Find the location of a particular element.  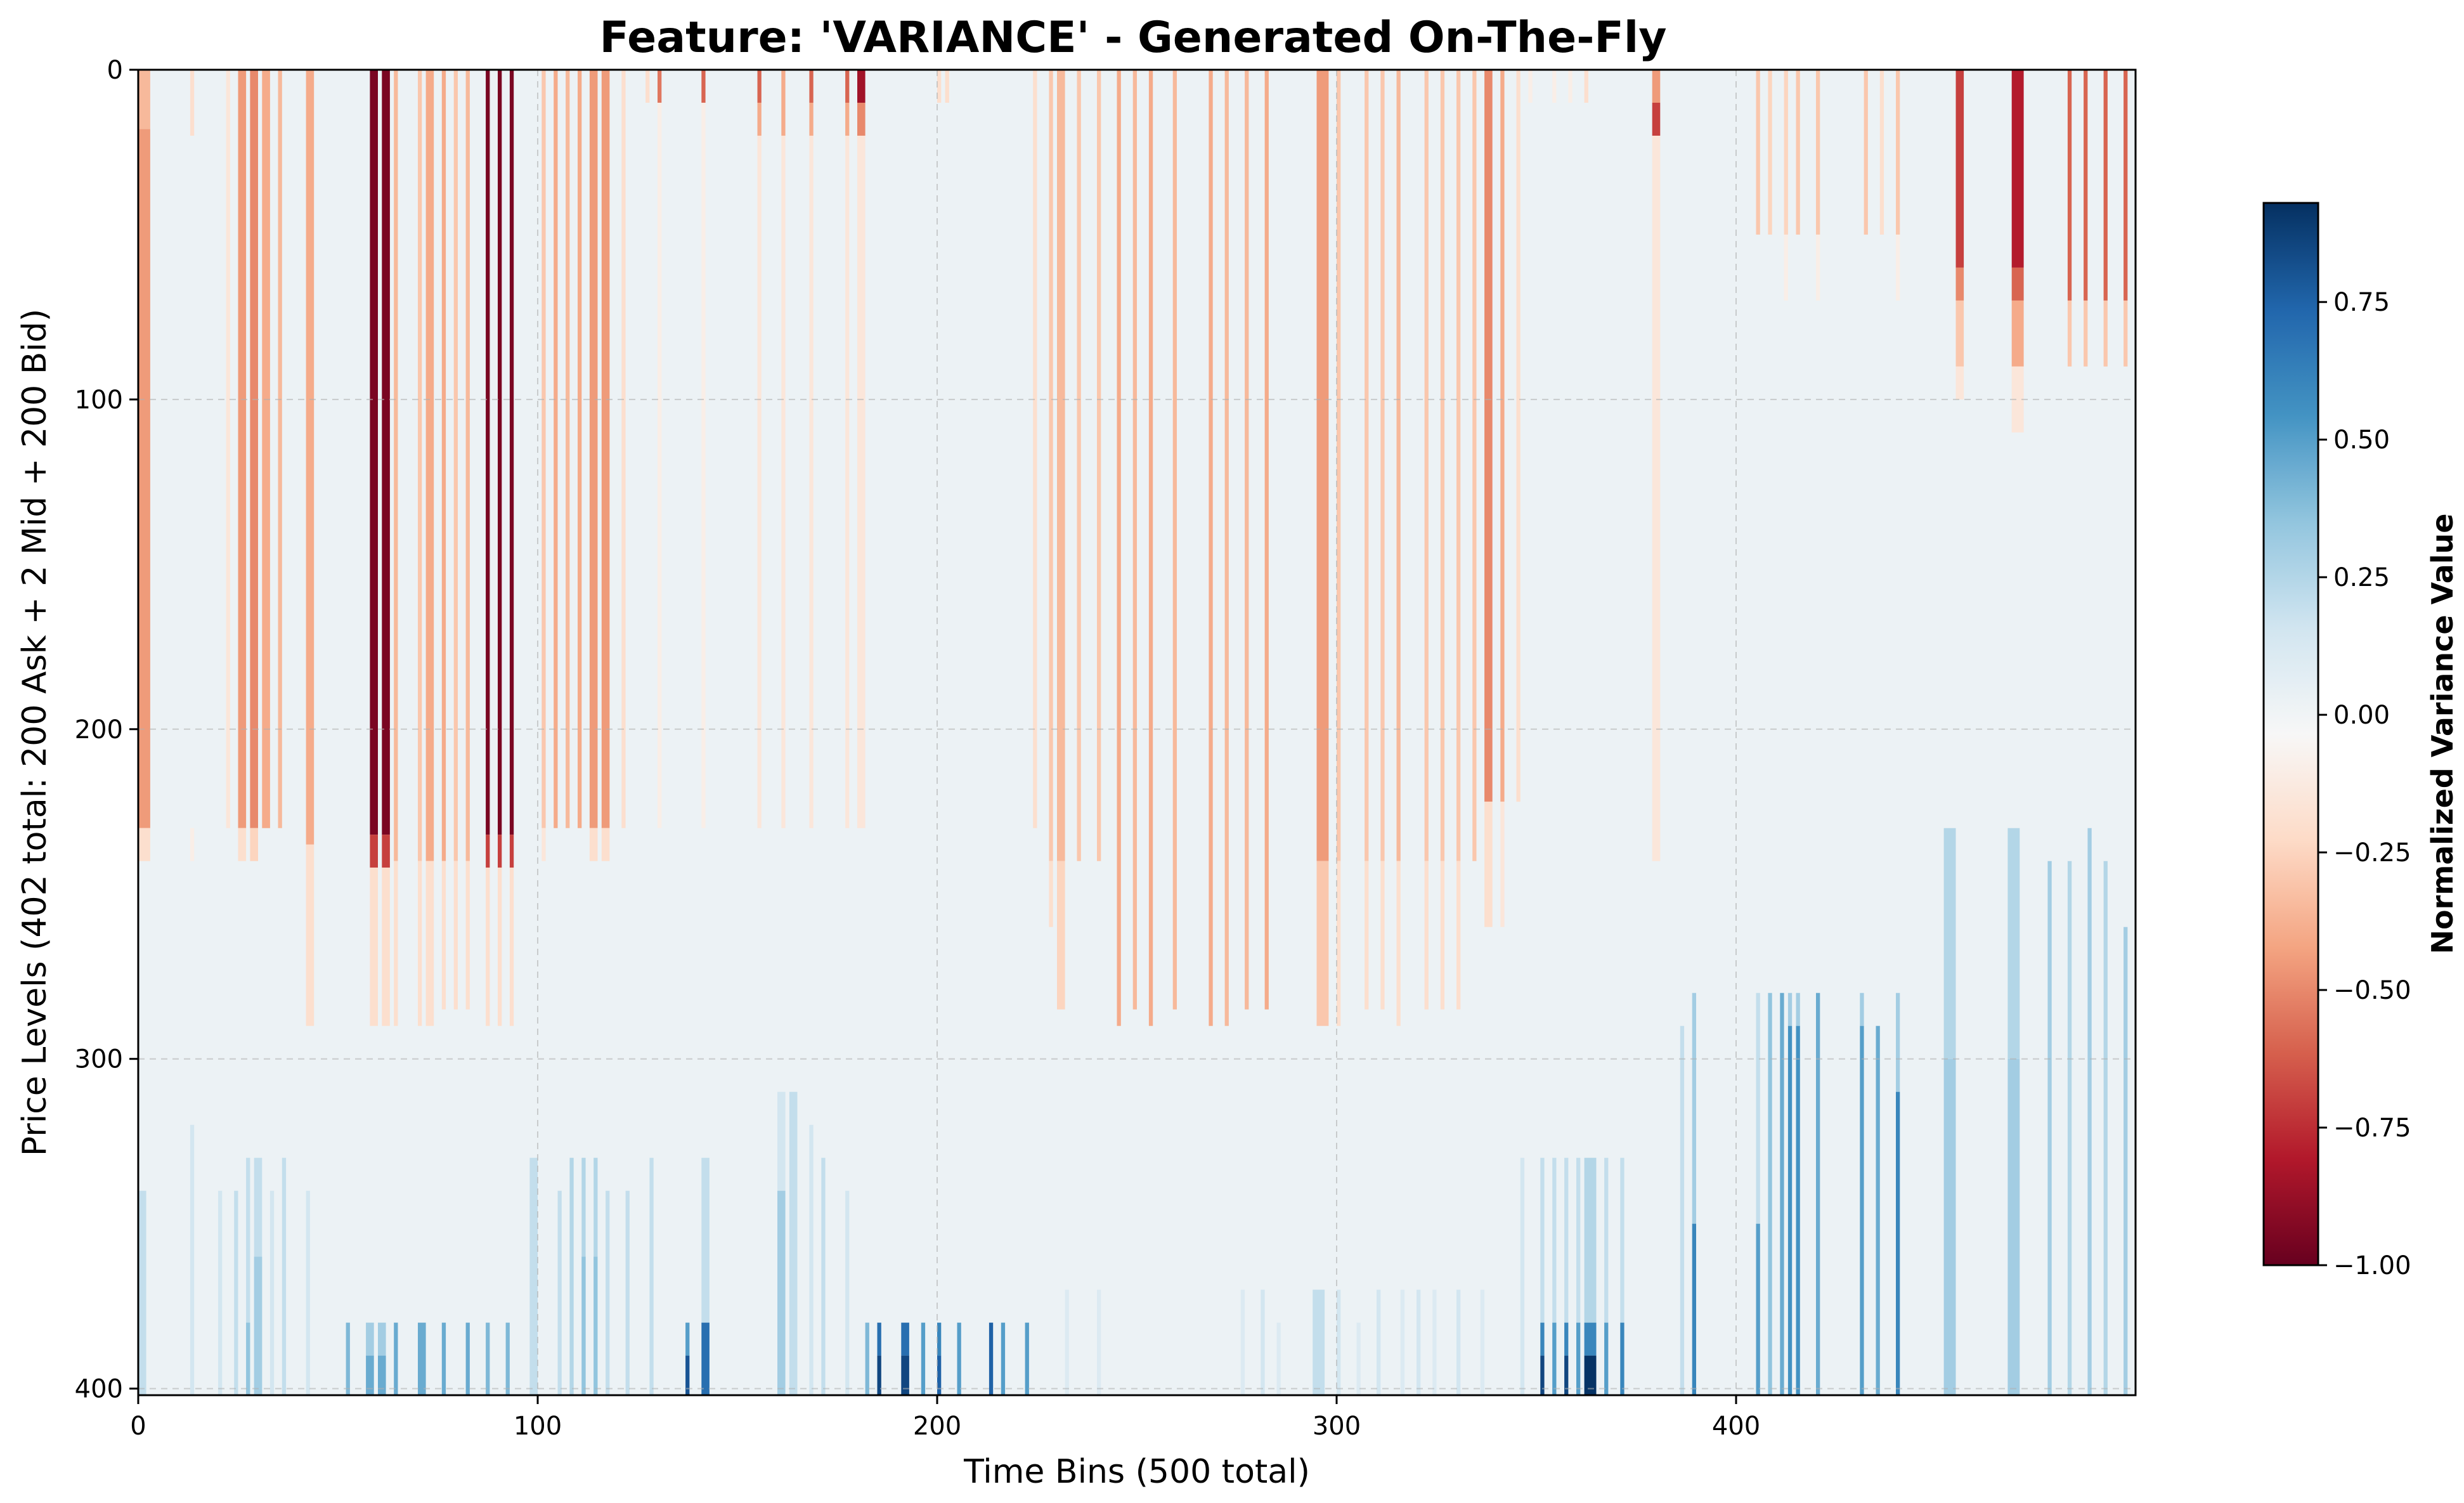

colorbar-tick-label: 0.25 is located at coordinates (2361, 577).